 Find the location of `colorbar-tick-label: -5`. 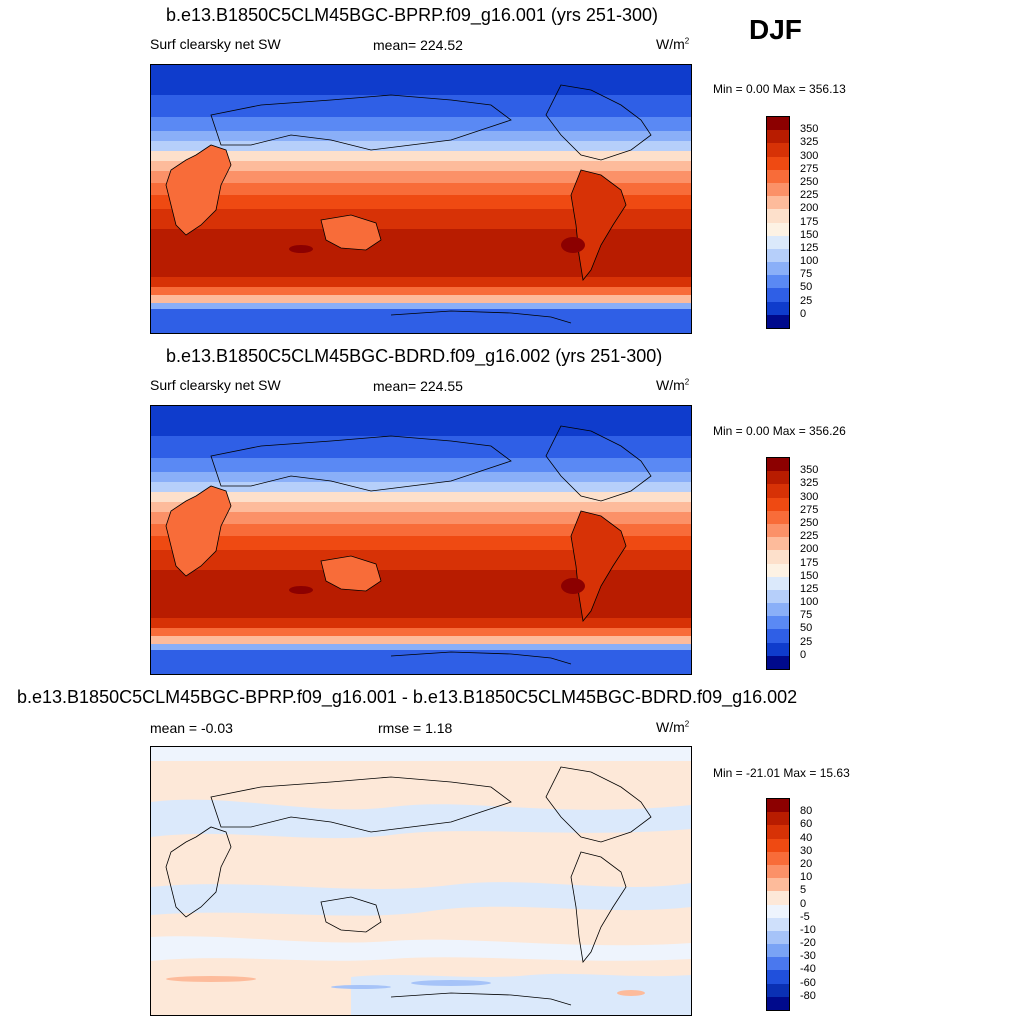

colorbar-tick-label: -5 is located at coordinates (805, 916).